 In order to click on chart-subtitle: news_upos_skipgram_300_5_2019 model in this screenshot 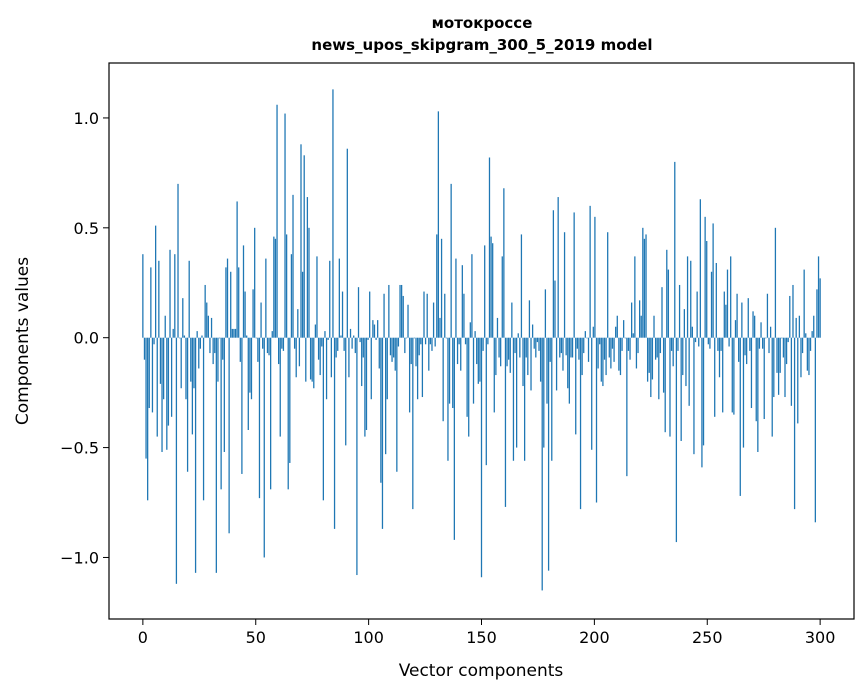, I will do `click(481, 45)`.